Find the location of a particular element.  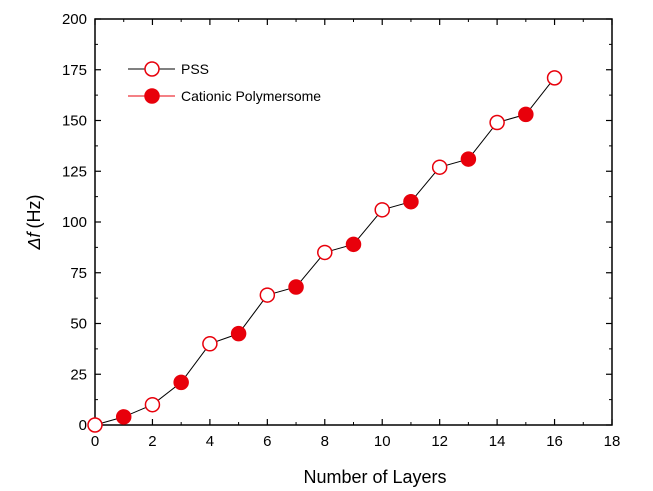

x-tick-label: 14 is located at coordinates (497, 441).